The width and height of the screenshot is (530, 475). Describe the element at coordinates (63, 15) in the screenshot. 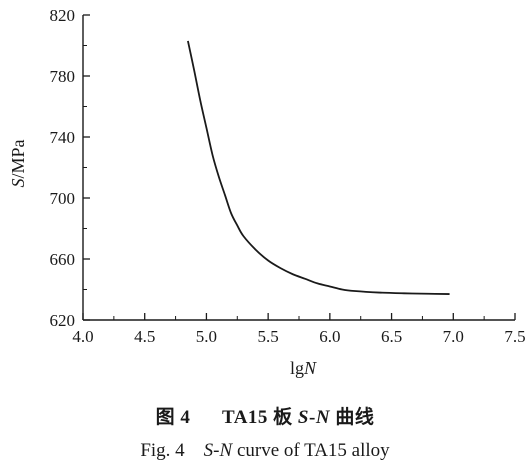

I see `y-tick-label: 820` at that location.